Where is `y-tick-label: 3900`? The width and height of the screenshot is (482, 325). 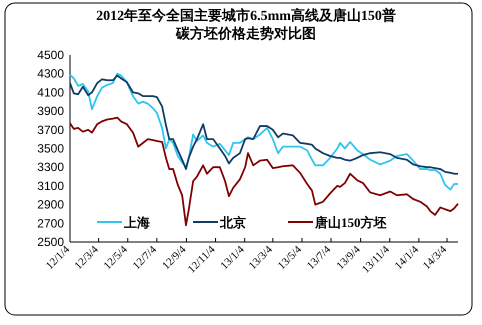 y-tick-label: 3900 is located at coordinates (50, 111).